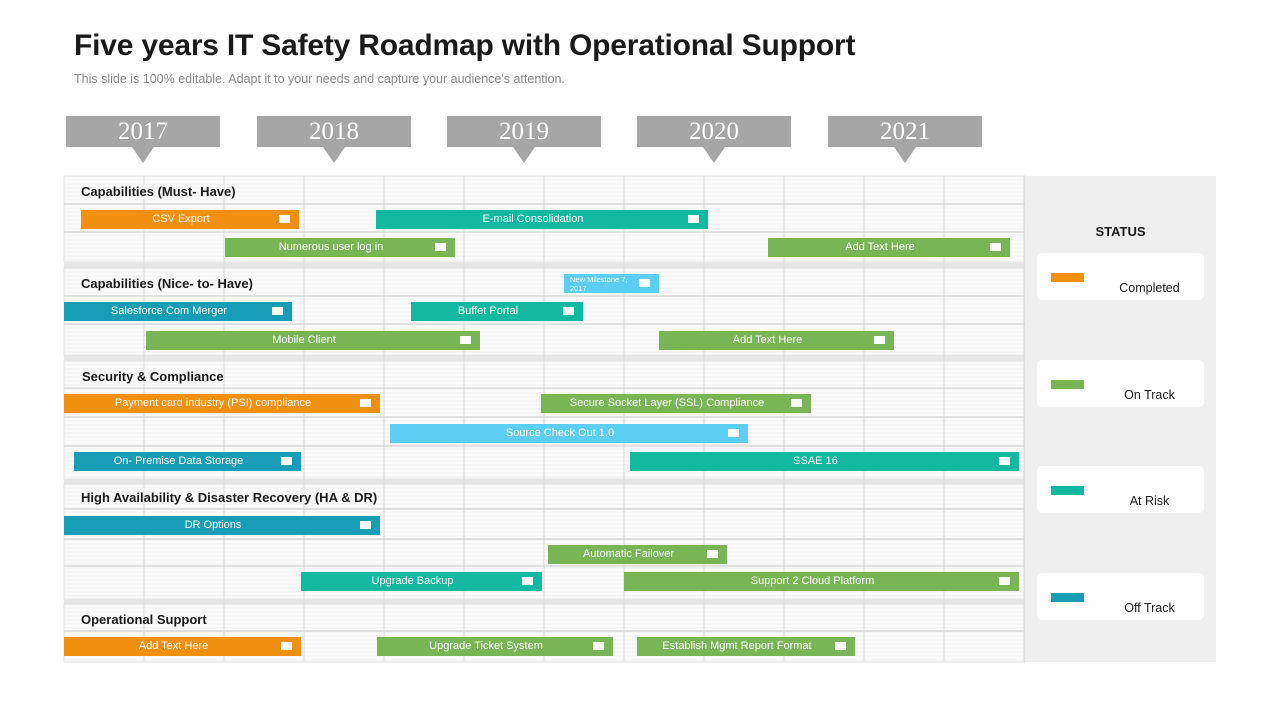 The image size is (1280, 720). I want to click on bar-email-consolidation: E-mail Consolidation, so click(542, 219).